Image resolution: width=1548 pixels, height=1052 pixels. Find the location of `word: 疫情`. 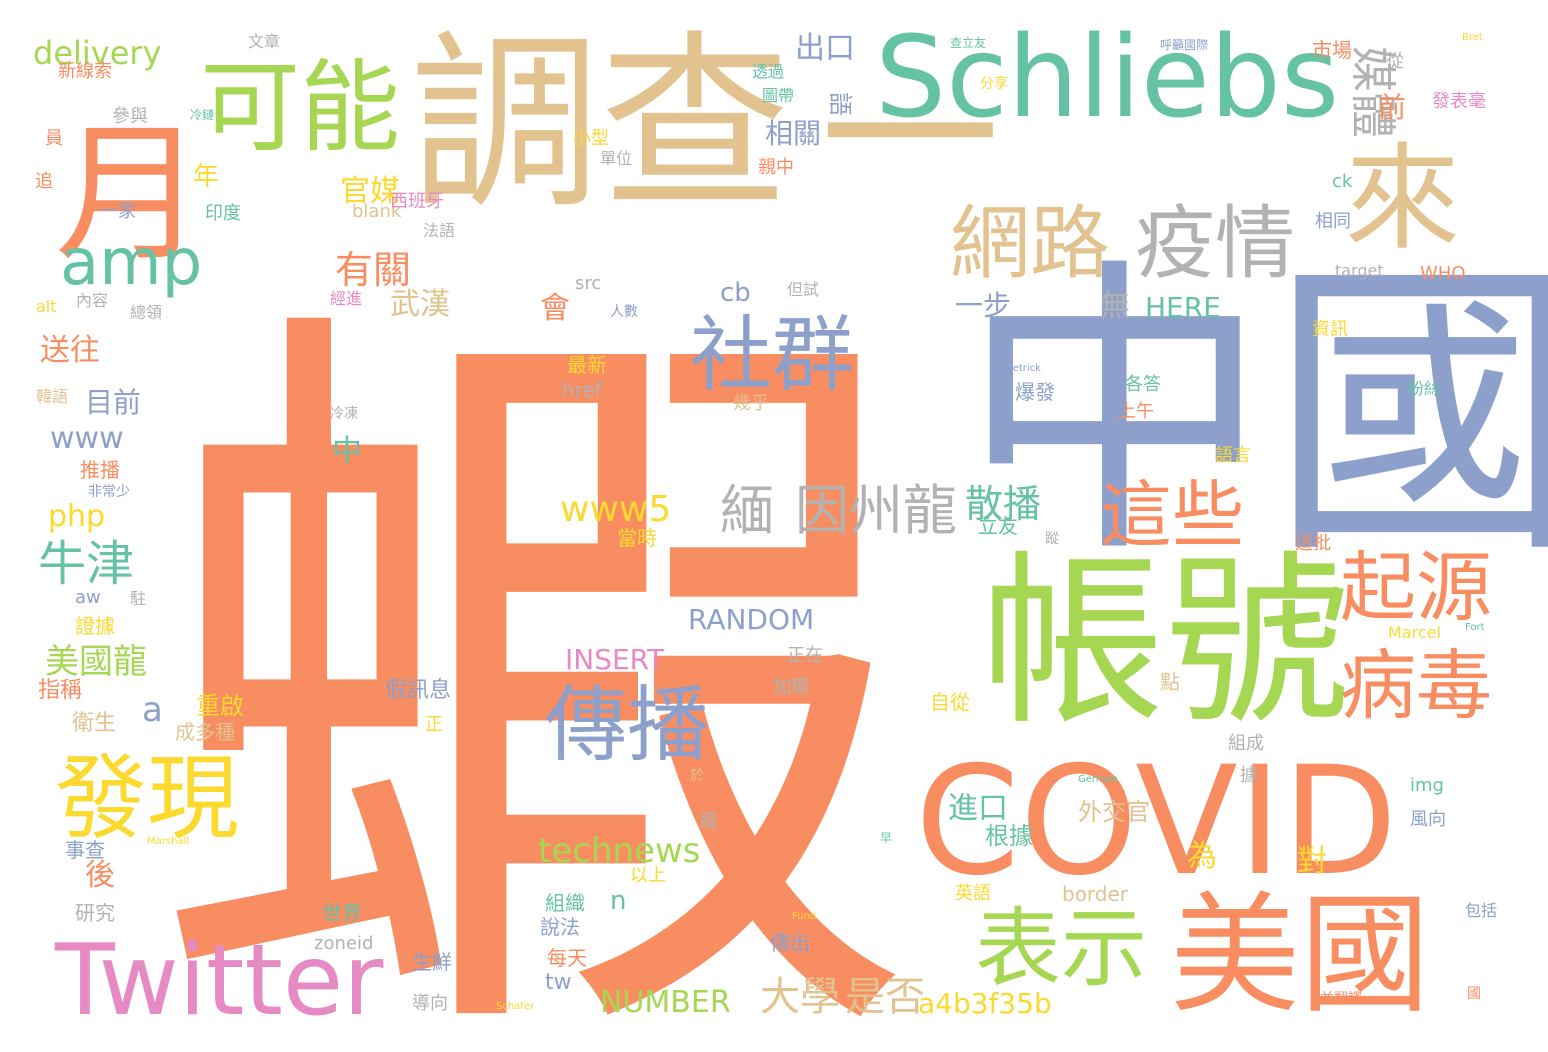

word: 疫情 is located at coordinates (1215, 244).